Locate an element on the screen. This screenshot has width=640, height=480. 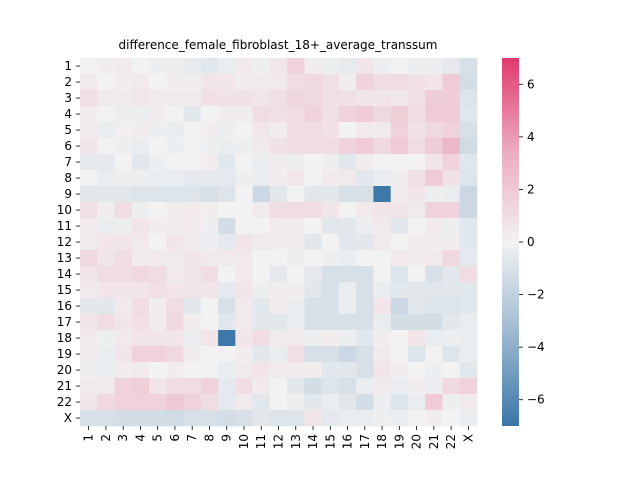
y-tick-label: 11 is located at coordinates (64, 226).